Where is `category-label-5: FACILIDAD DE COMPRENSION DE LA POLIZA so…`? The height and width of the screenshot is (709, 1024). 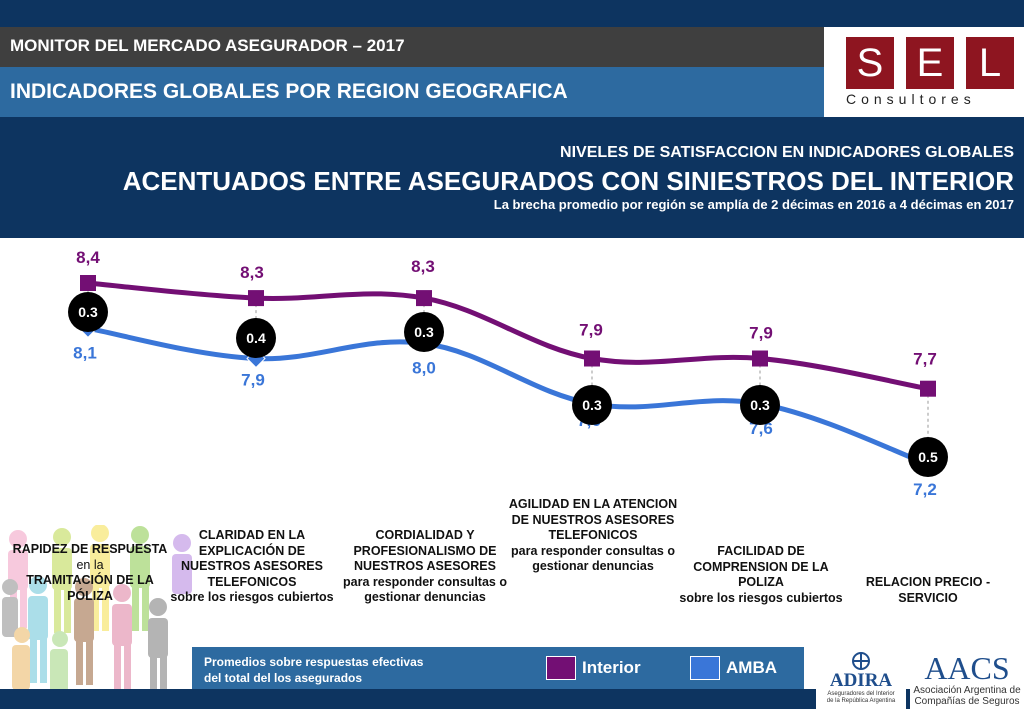
category-label-5: FACILIDAD DE COMPRENSION DE LA POLIZA so… is located at coordinates (761, 574).